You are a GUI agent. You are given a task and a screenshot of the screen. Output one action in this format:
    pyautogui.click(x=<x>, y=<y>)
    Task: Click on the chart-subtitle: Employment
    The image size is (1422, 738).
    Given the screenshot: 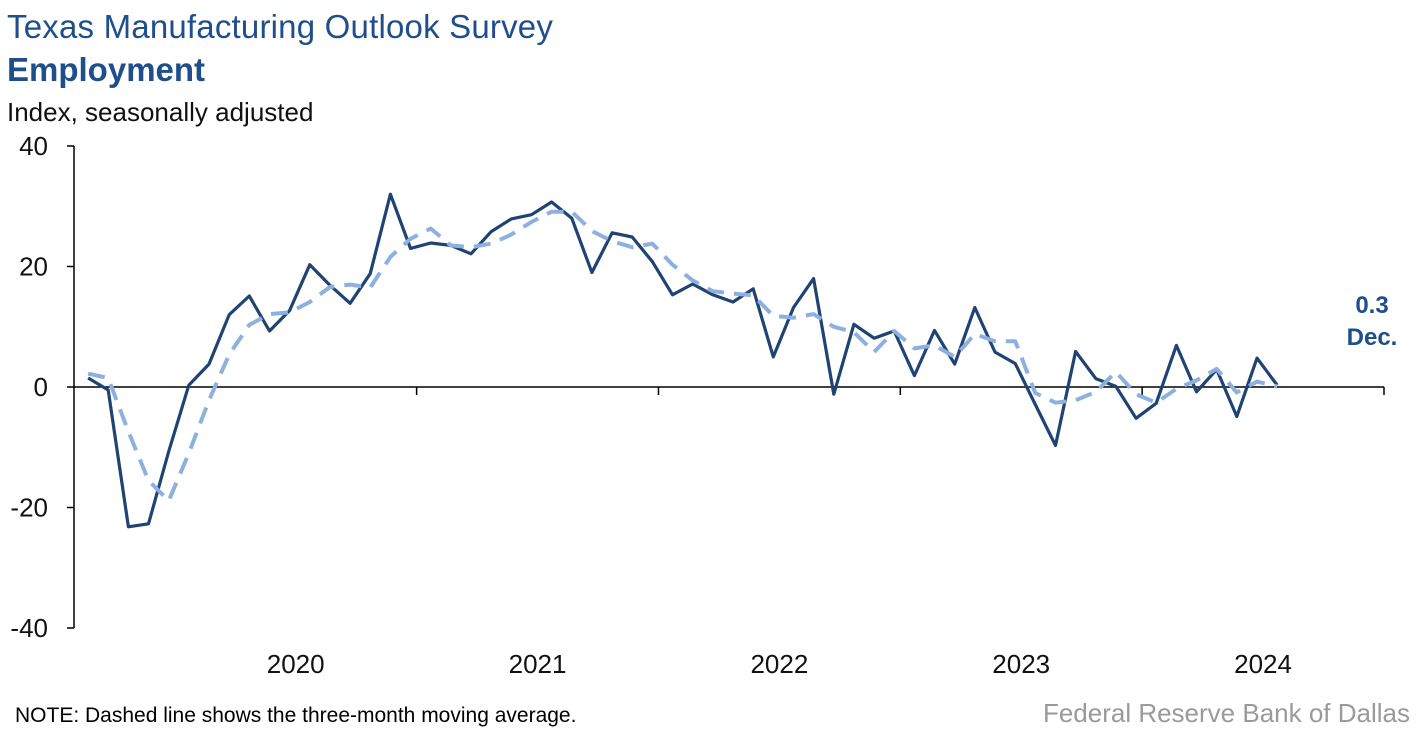 What is the action you would take?
    pyautogui.click(x=106, y=69)
    